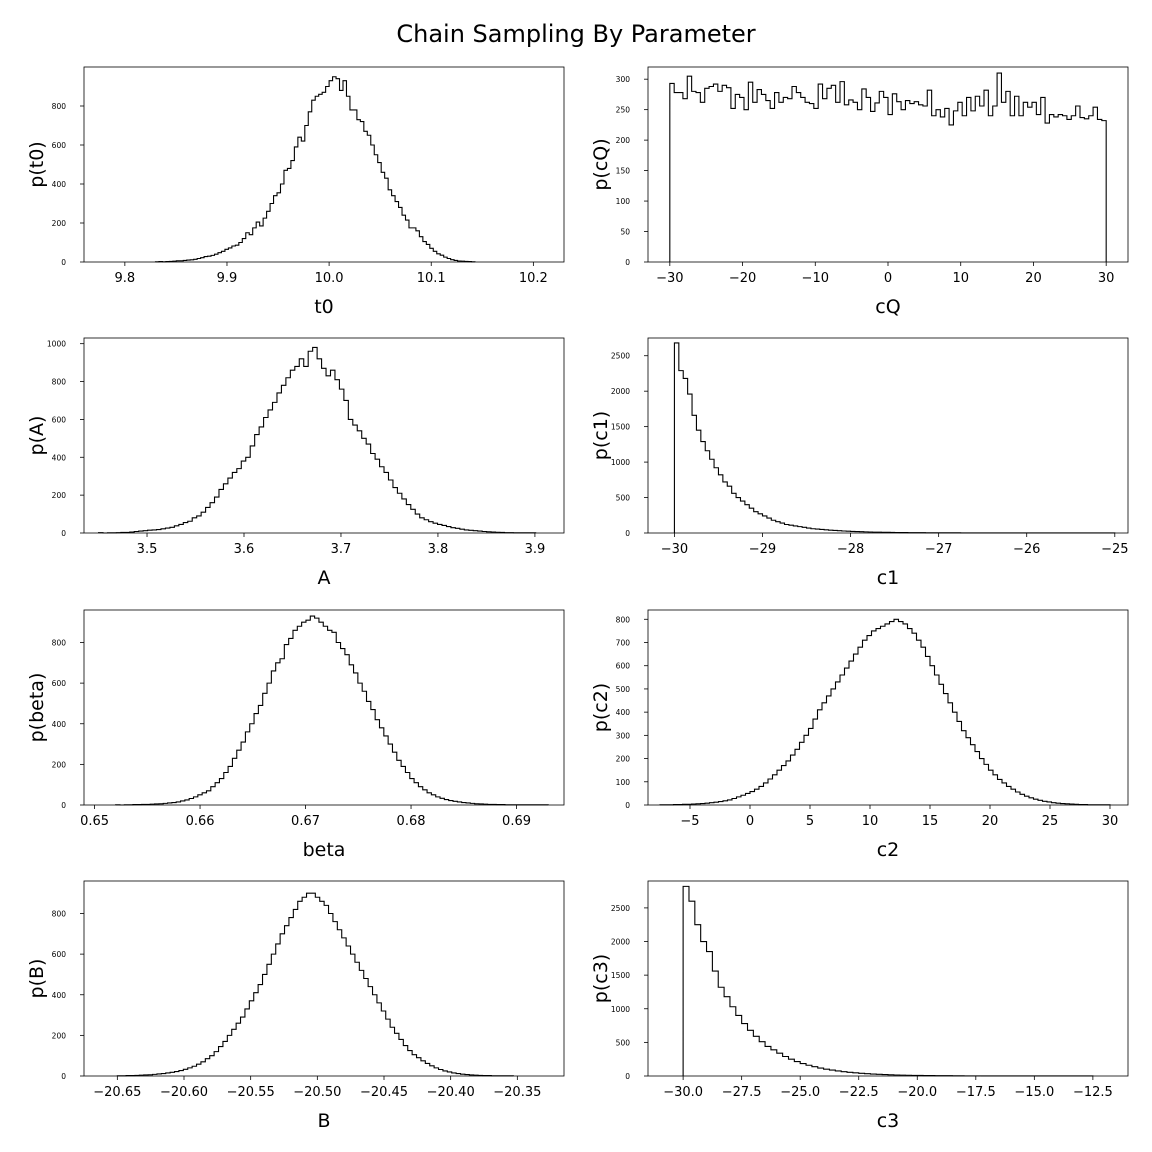 The image size is (1152, 1152). I want to click on x-tick-label: −22.5, so click(859, 1092).